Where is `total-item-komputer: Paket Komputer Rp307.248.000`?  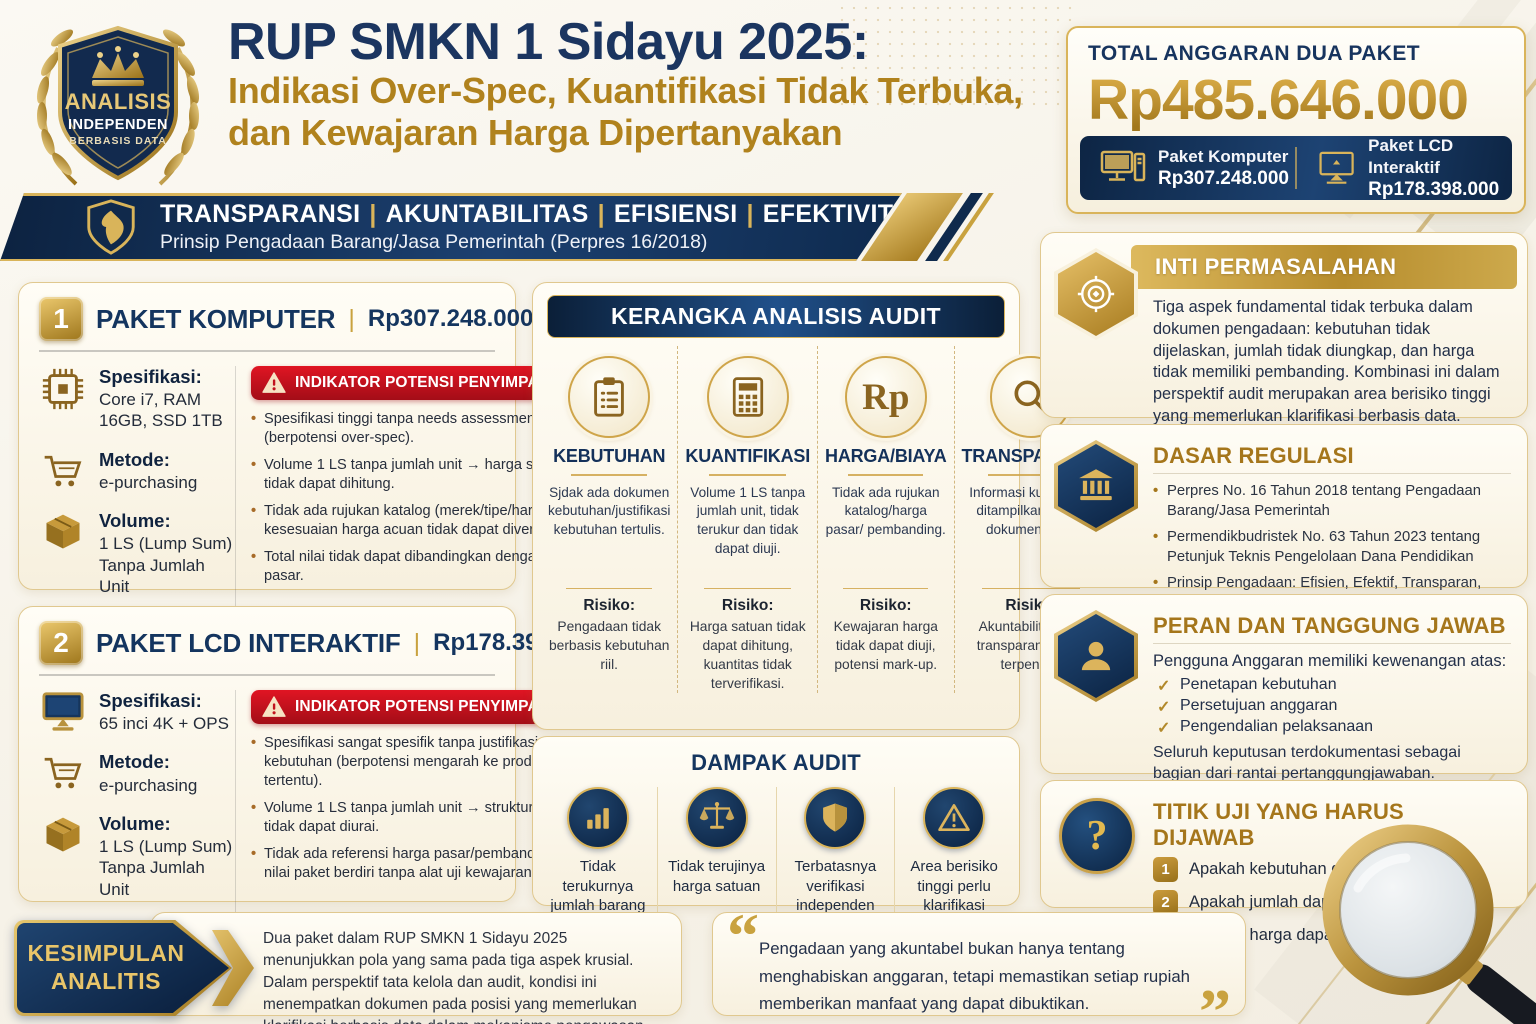 total-item-komputer: Paket Komputer Rp307.248.000 is located at coordinates (1187, 168).